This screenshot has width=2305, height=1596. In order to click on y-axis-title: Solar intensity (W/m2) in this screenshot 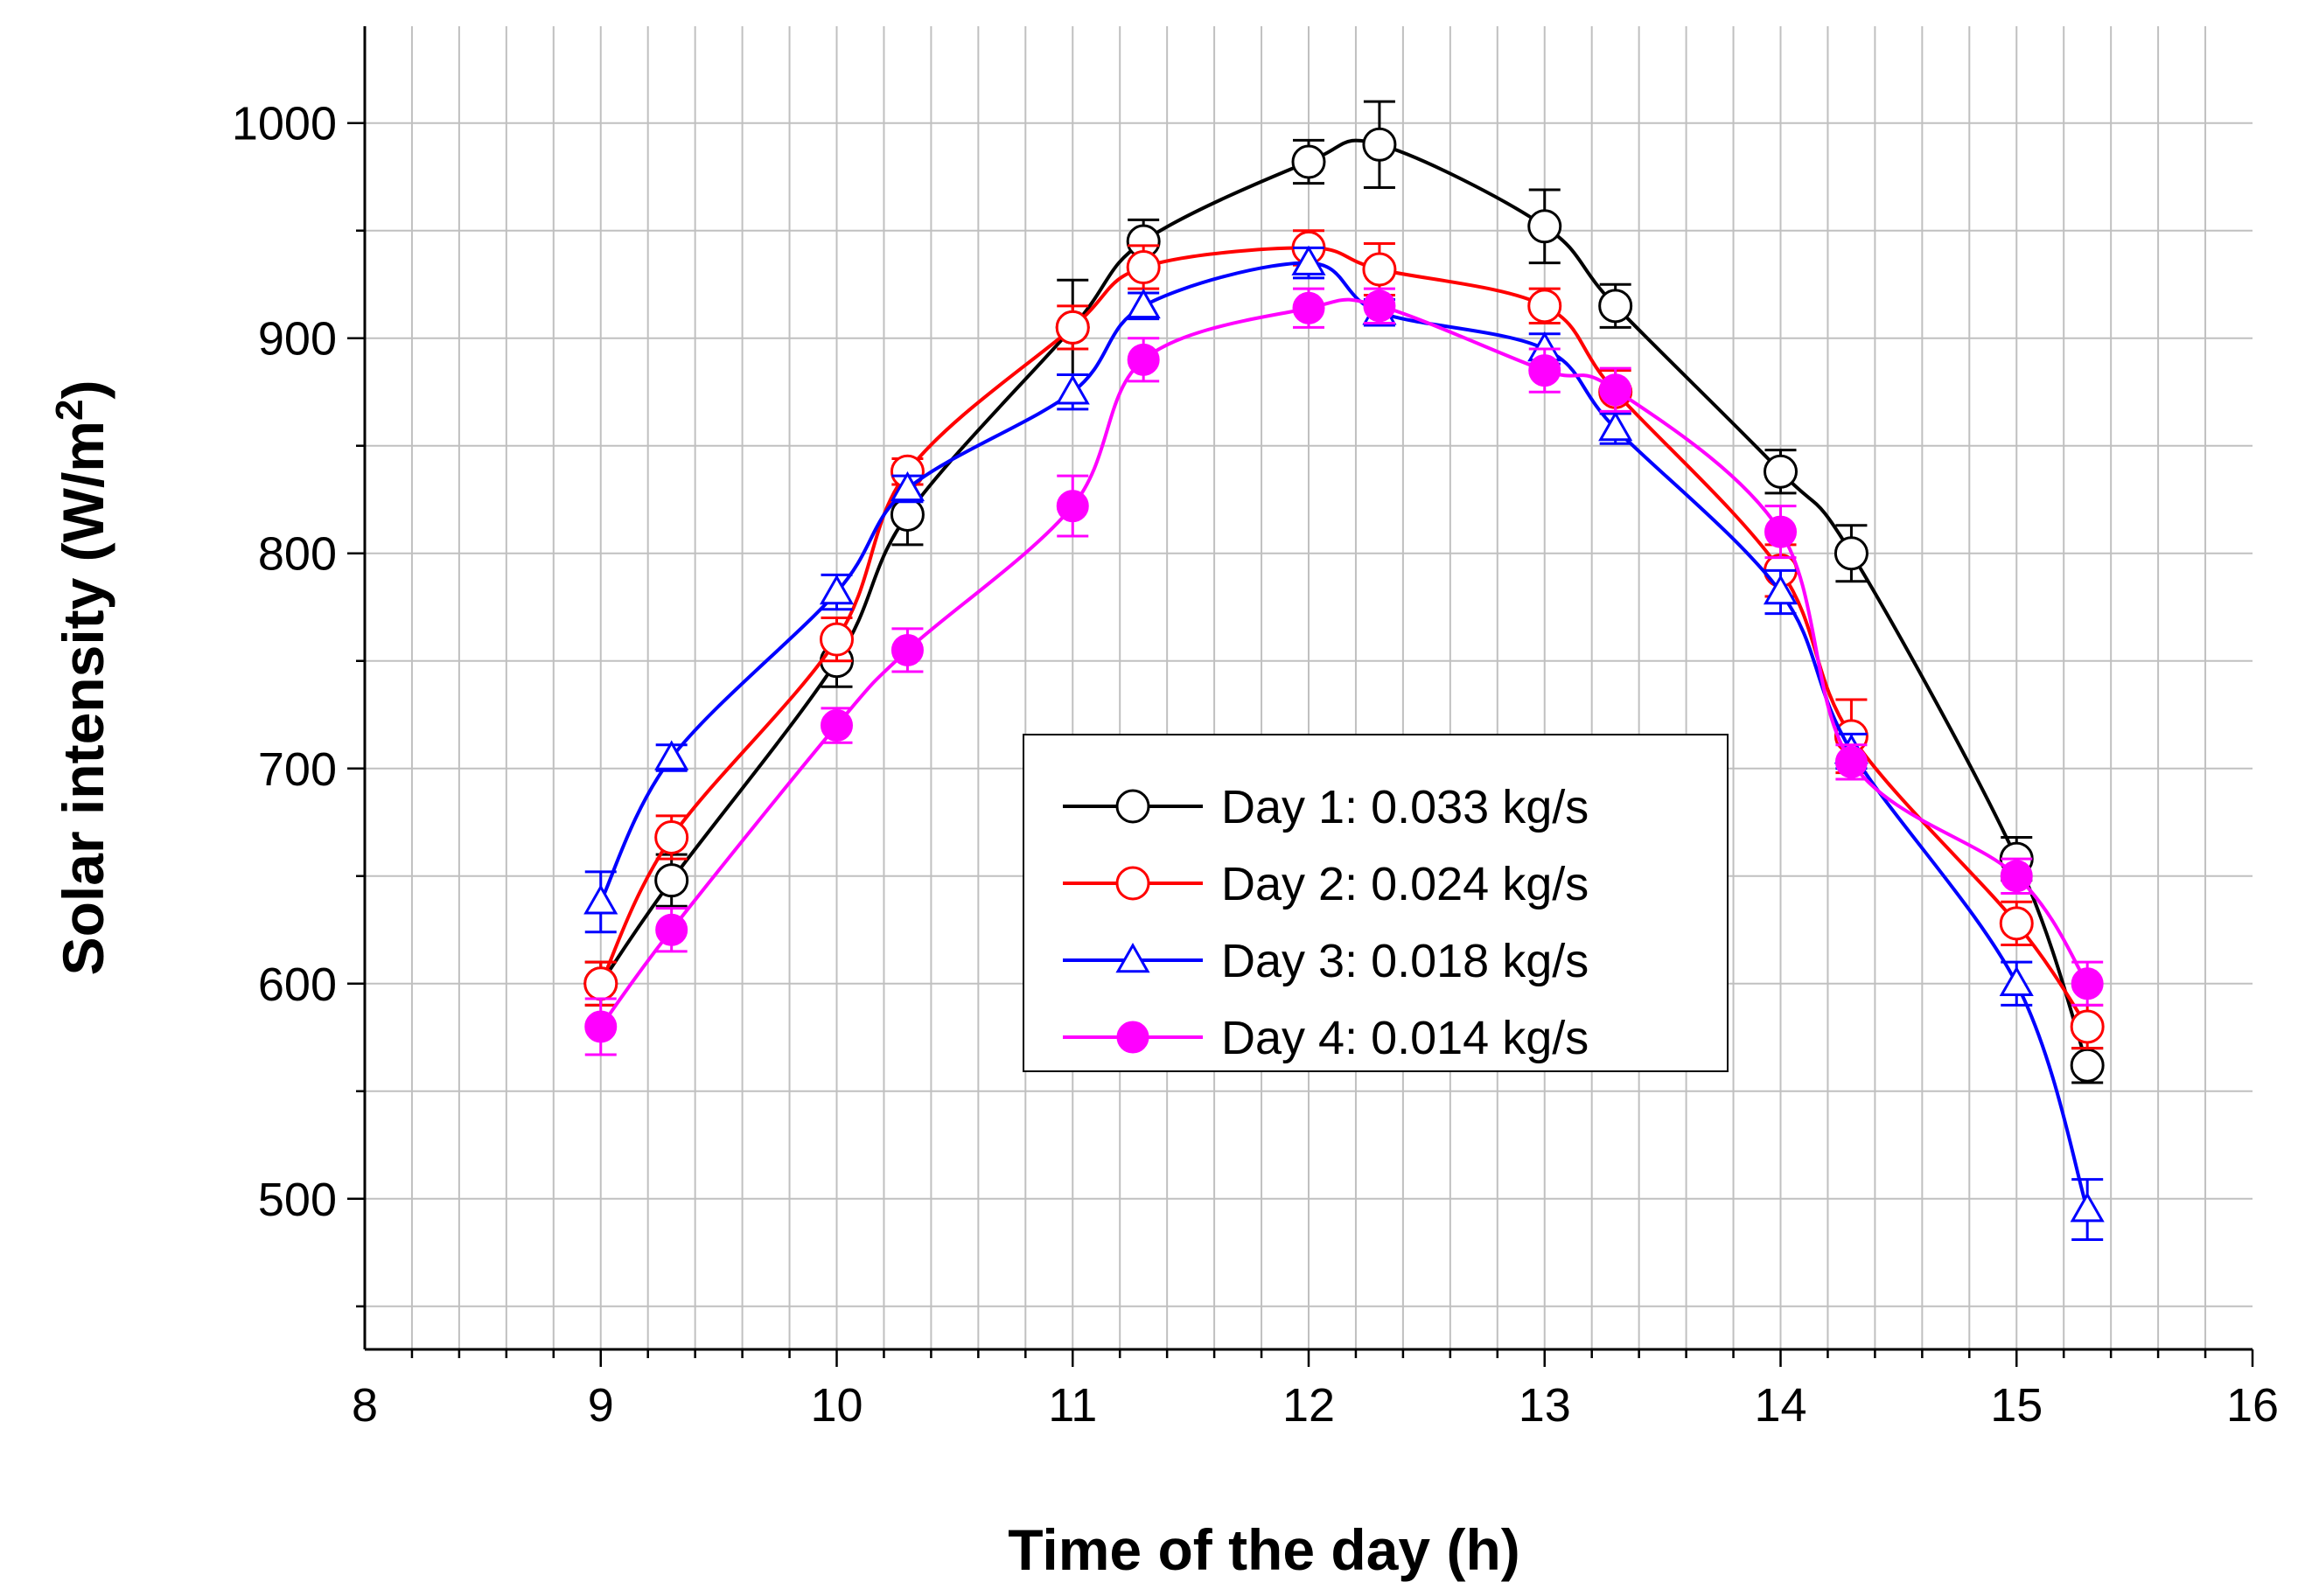, I will do `click(81, 678)`.